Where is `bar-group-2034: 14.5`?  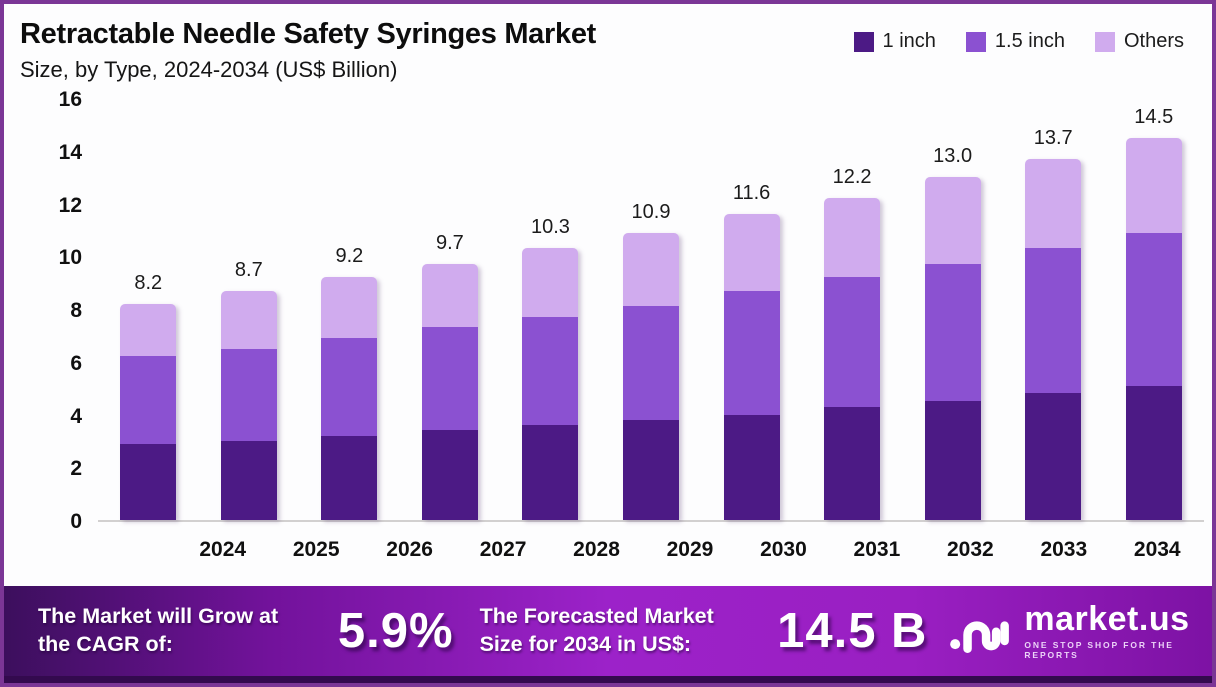
bar-group-2034: 14.5 is located at coordinates (1153, 310).